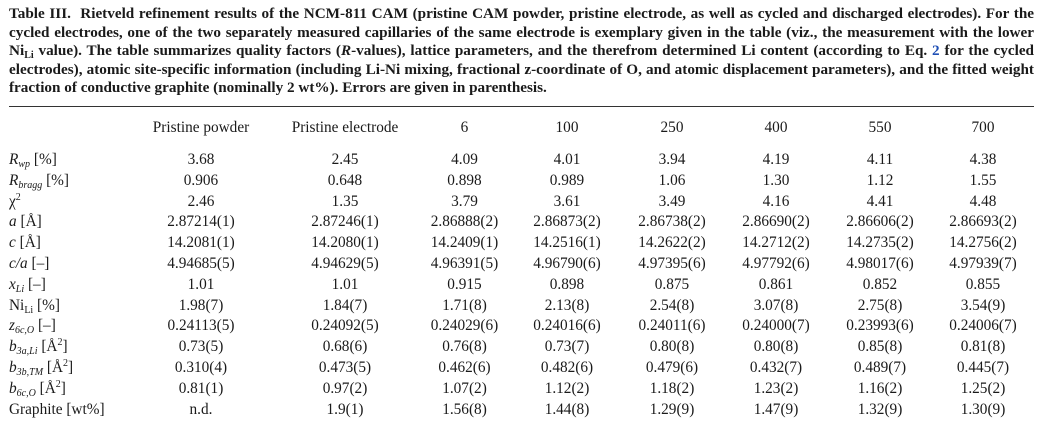  Describe the element at coordinates (672, 128) in the screenshot. I see `col-header: 250` at that location.